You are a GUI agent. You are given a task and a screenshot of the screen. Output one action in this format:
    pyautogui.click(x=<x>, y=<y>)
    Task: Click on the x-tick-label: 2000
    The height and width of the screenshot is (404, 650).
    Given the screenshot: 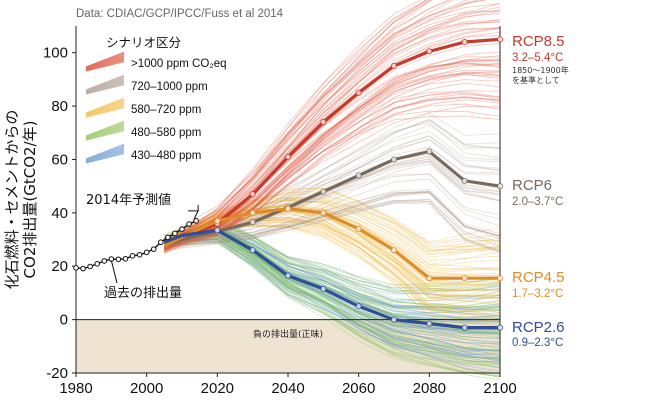 What is the action you would take?
    pyautogui.click(x=146, y=388)
    